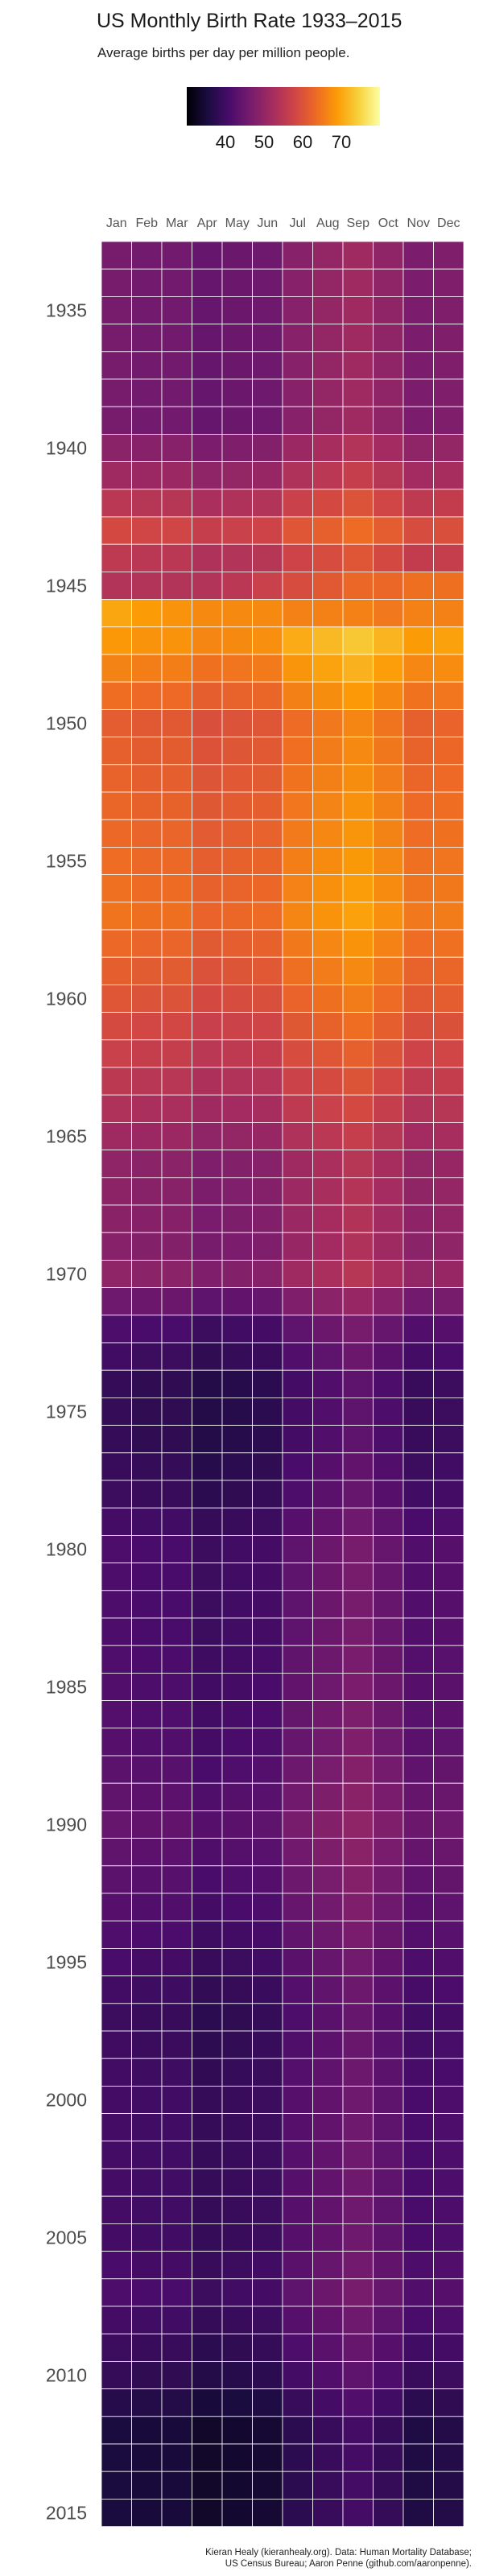 The width and height of the screenshot is (483, 2576). What do you see at coordinates (66, 1136) in the screenshot?
I see `y-tick-label: 1965` at bounding box center [66, 1136].